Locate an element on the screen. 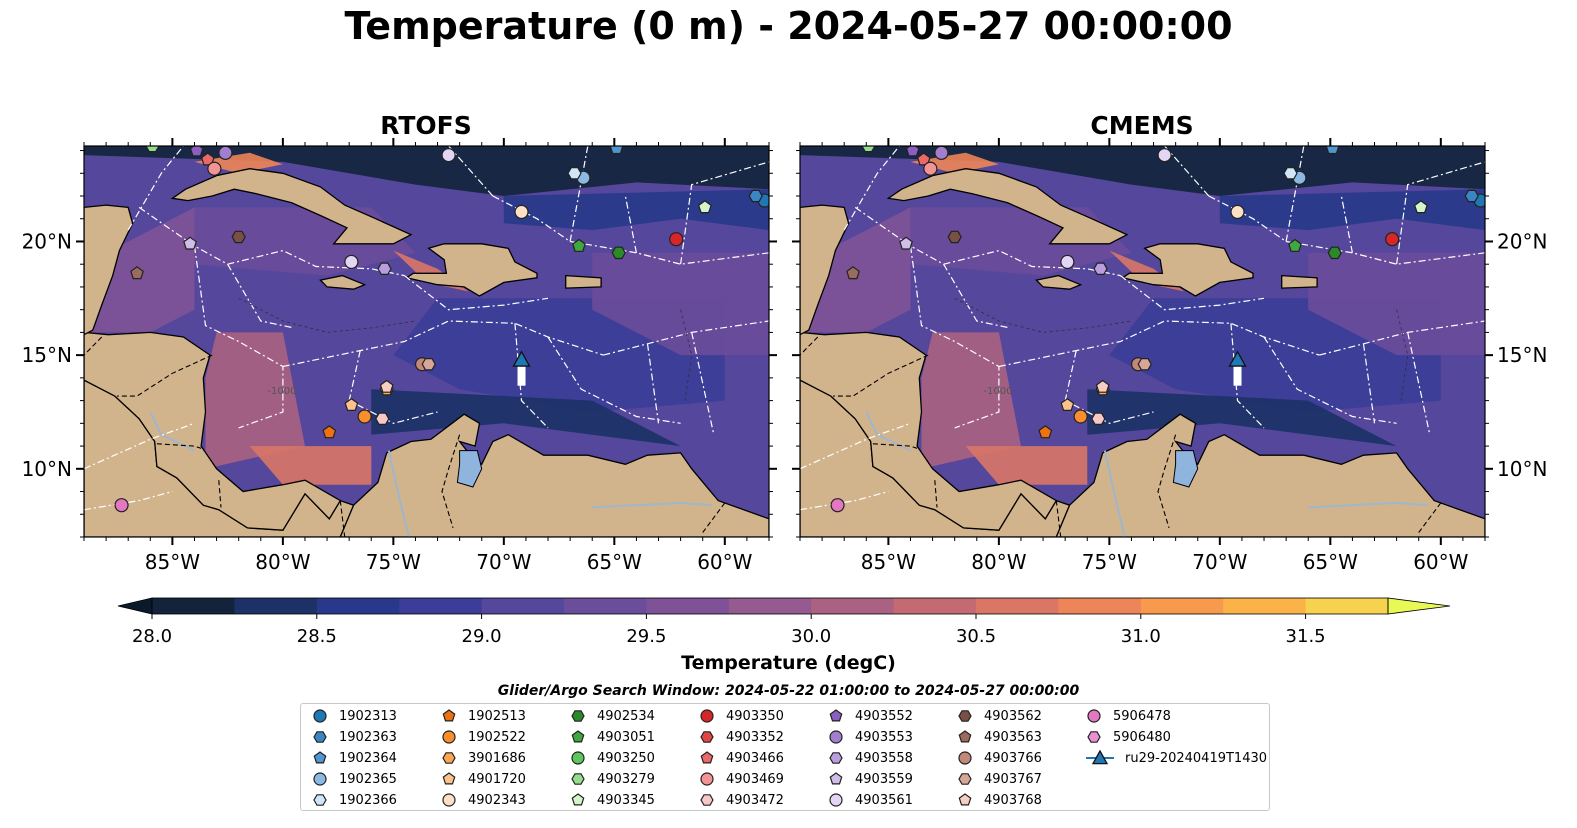  legend-label: 4903472 is located at coordinates (755, 800).